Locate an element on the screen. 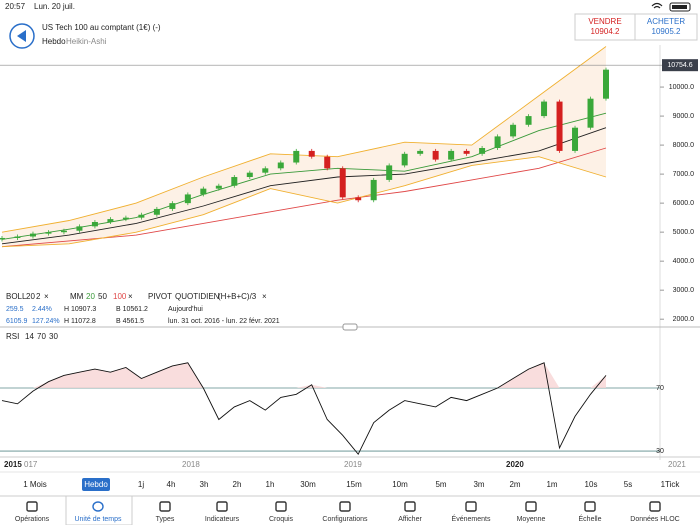 The width and height of the screenshot is (700, 525). toolbar-button: Événements is located at coordinates (471, 512).